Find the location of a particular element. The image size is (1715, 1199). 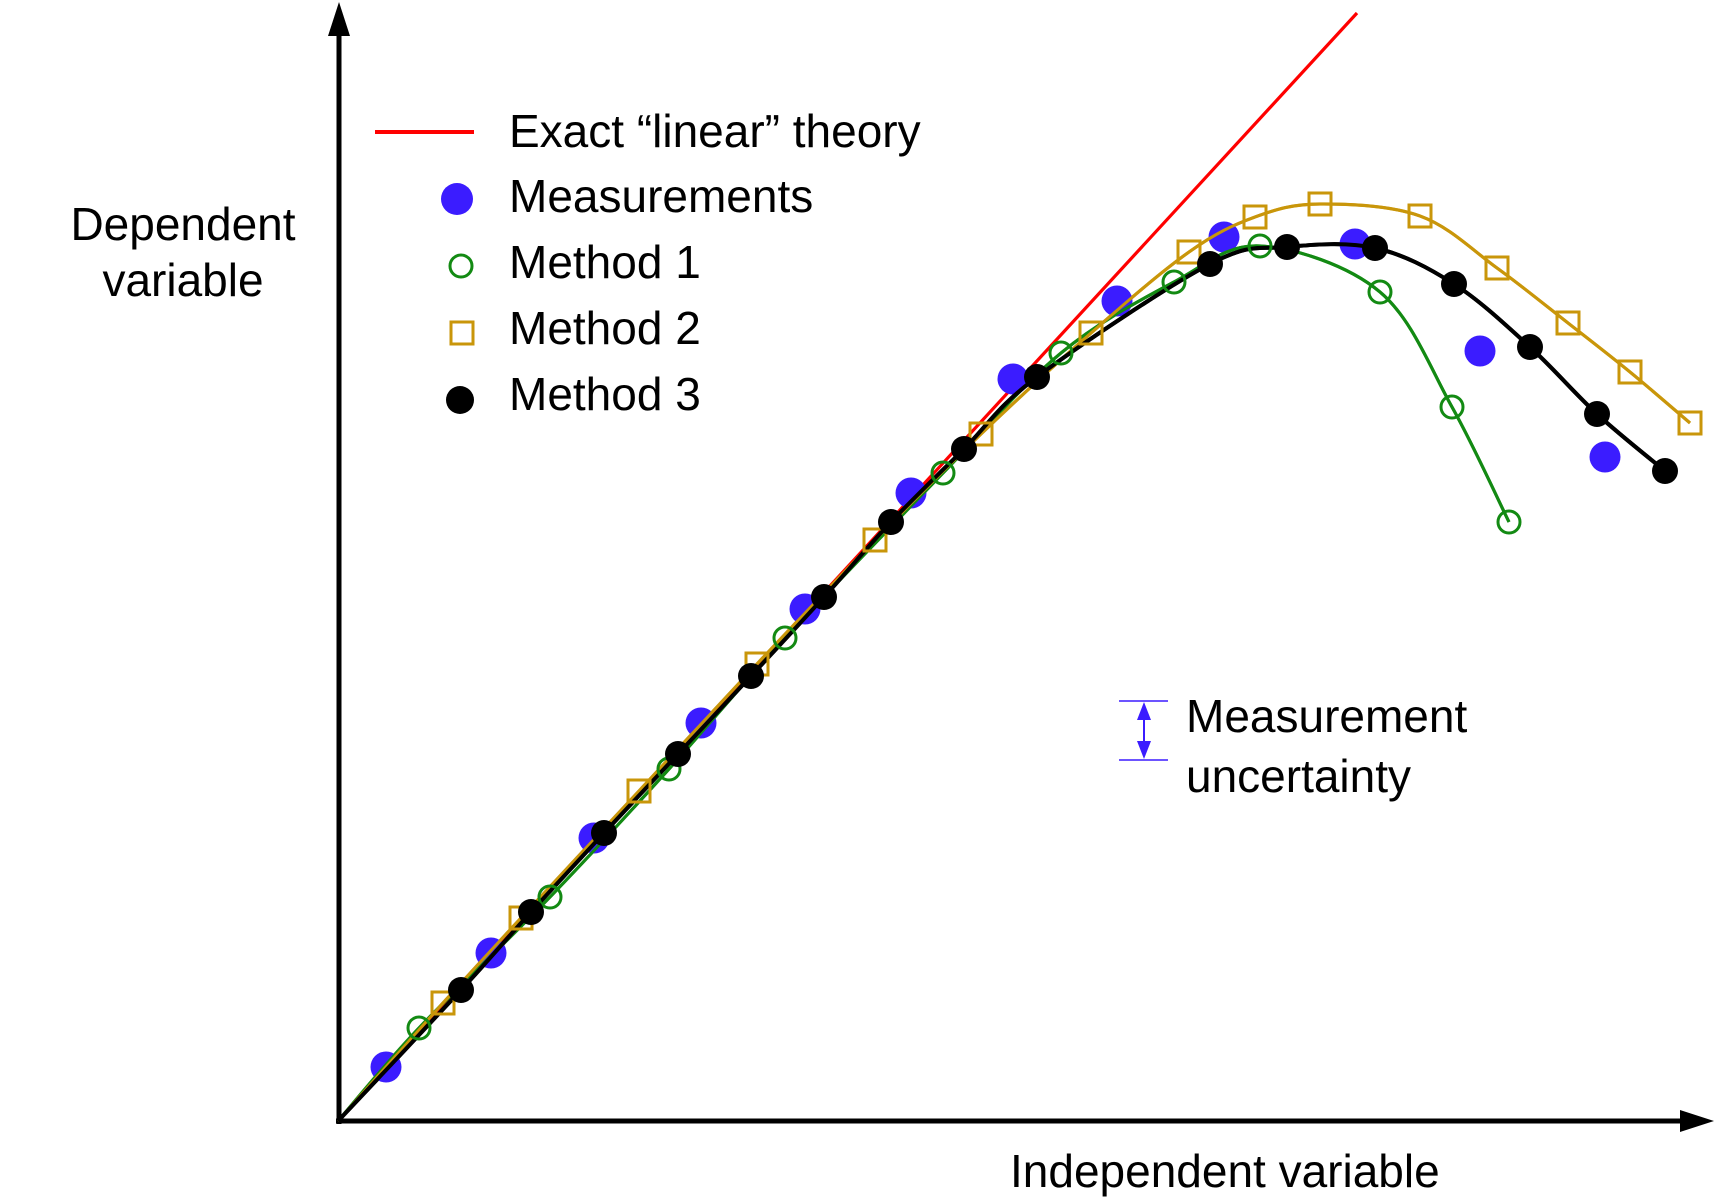

uncertainty-label-line2: uncertainty is located at coordinates (1299, 776).